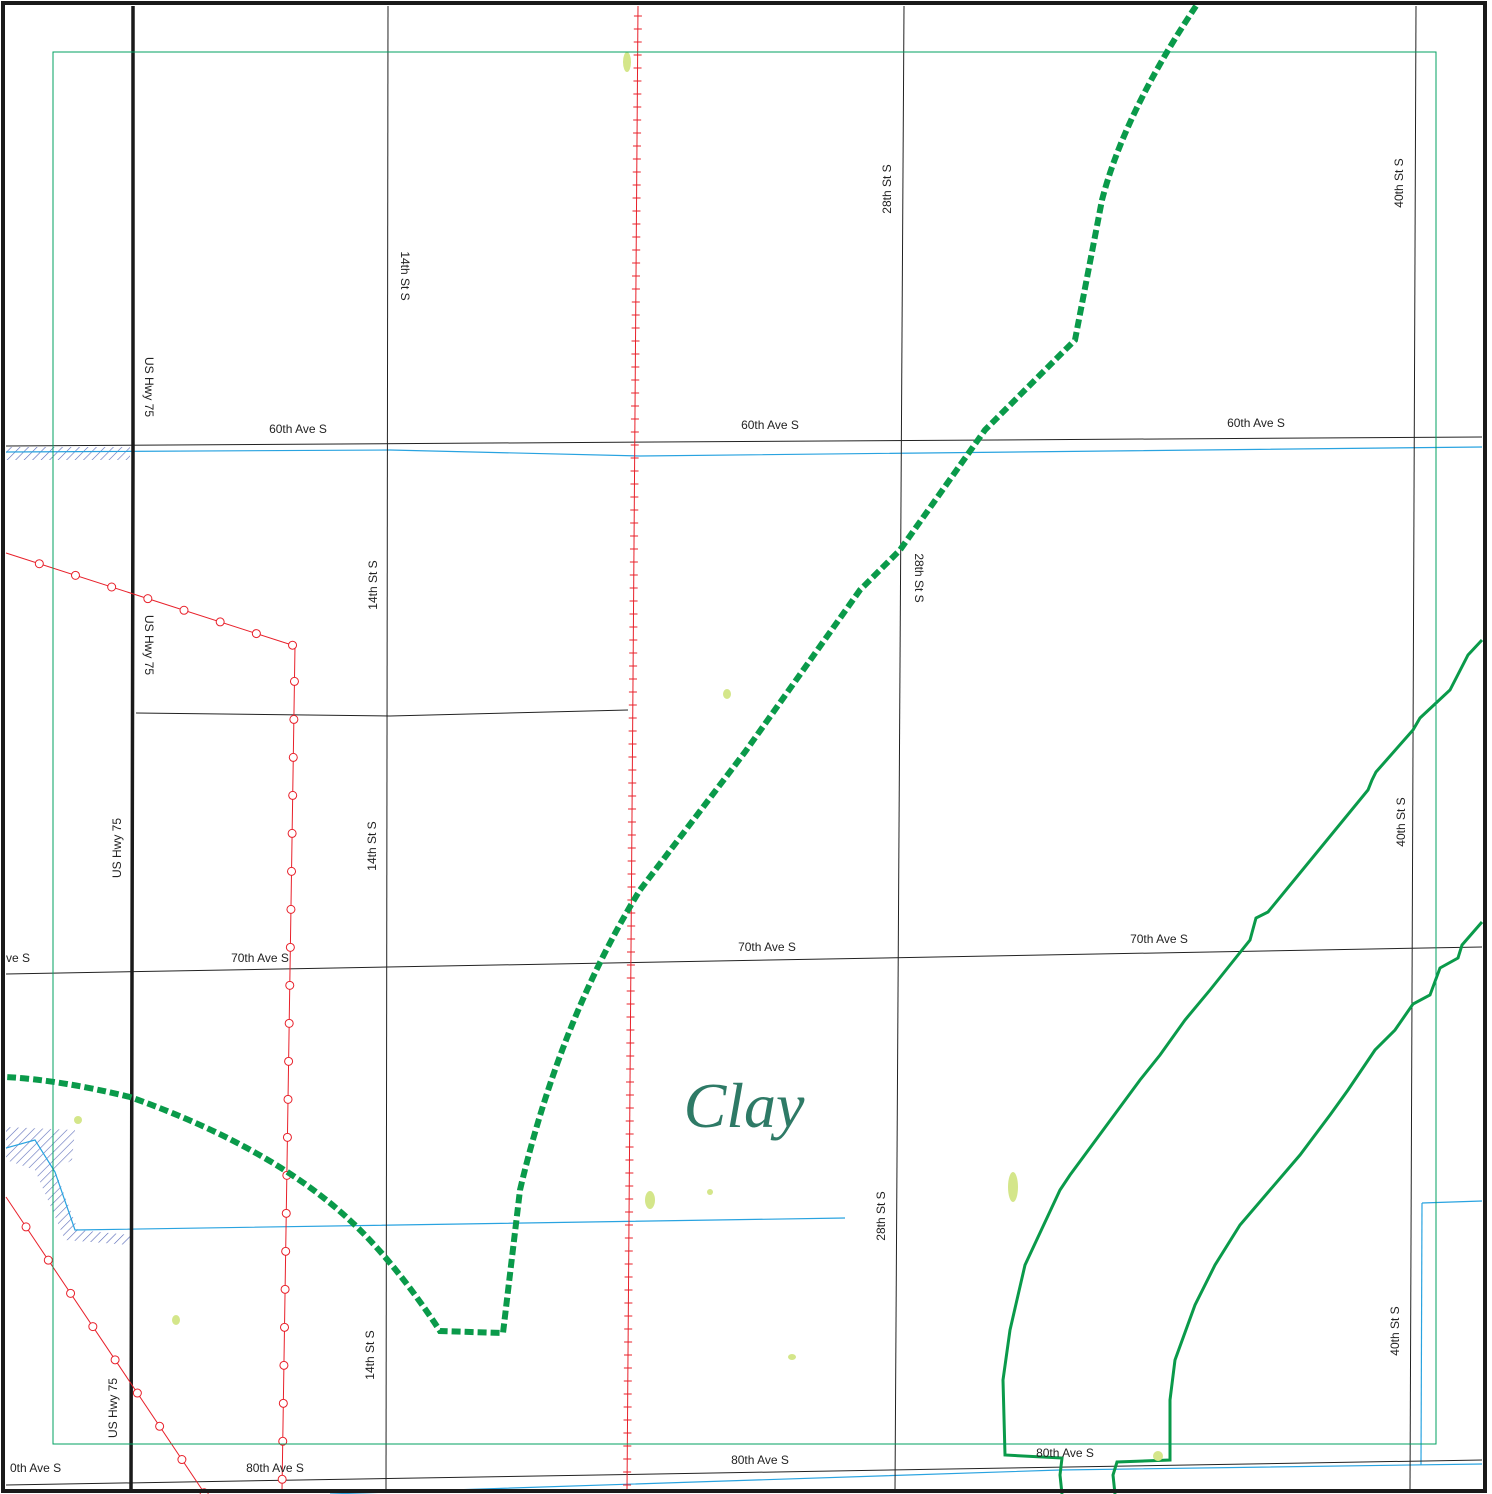 This screenshot has height=1494, width=1492. Describe the element at coordinates (68, 453) in the screenshot. I see `wetland-area-north` at that location.